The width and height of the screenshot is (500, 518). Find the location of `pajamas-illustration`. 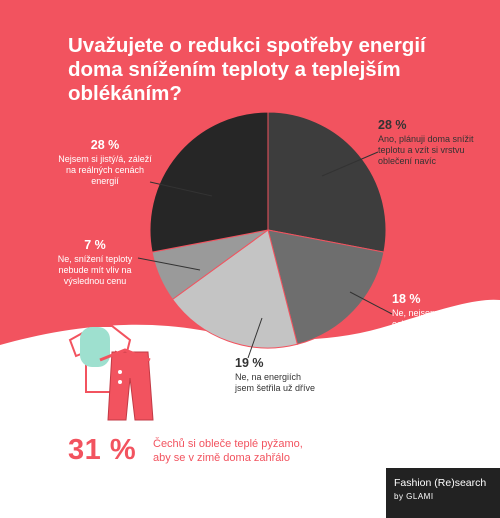

pajamas-illustration is located at coordinates (111, 373).